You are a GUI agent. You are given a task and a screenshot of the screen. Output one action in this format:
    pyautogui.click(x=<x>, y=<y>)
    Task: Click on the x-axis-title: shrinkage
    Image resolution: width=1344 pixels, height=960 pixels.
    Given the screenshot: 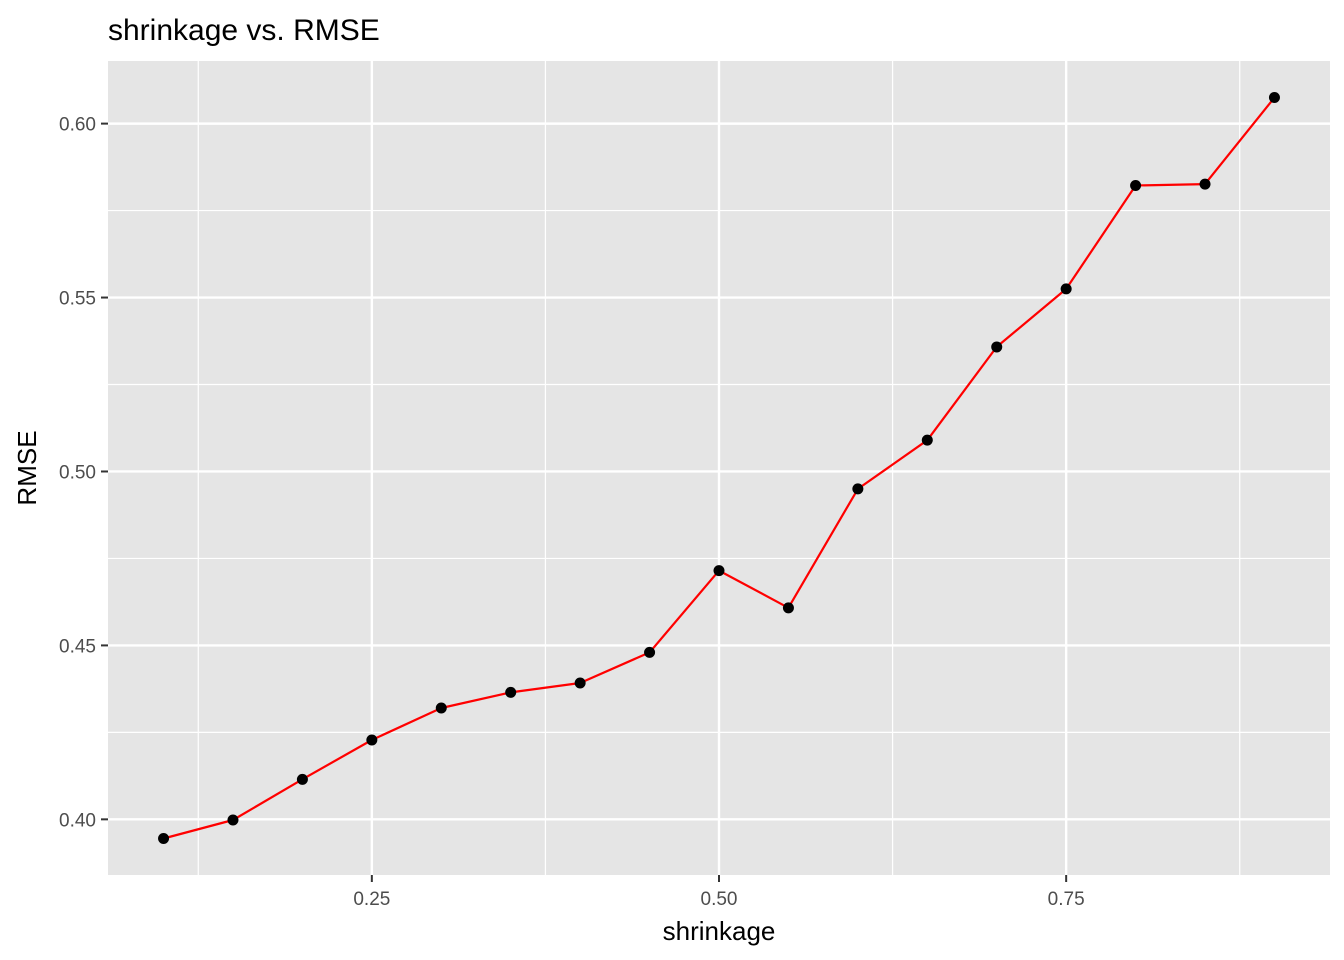 What is the action you would take?
    pyautogui.click(x=719, y=931)
    